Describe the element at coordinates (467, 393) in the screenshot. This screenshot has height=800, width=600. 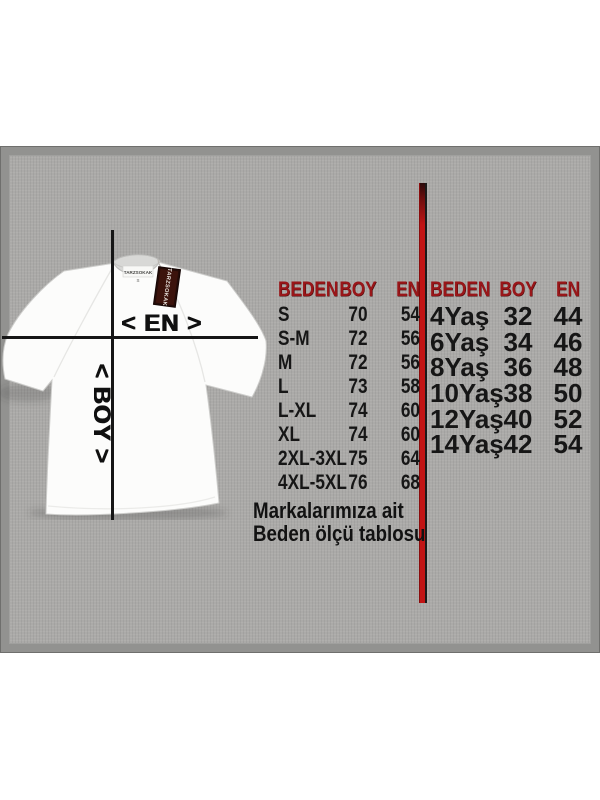
I see `cell-size: 10Yaş` at that location.